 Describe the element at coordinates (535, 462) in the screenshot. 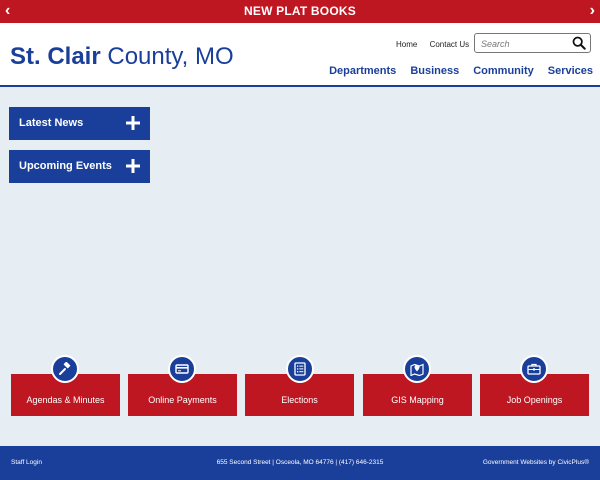

I see `civicplus-credit-link: Government Websites by CivicPlus®` at that location.